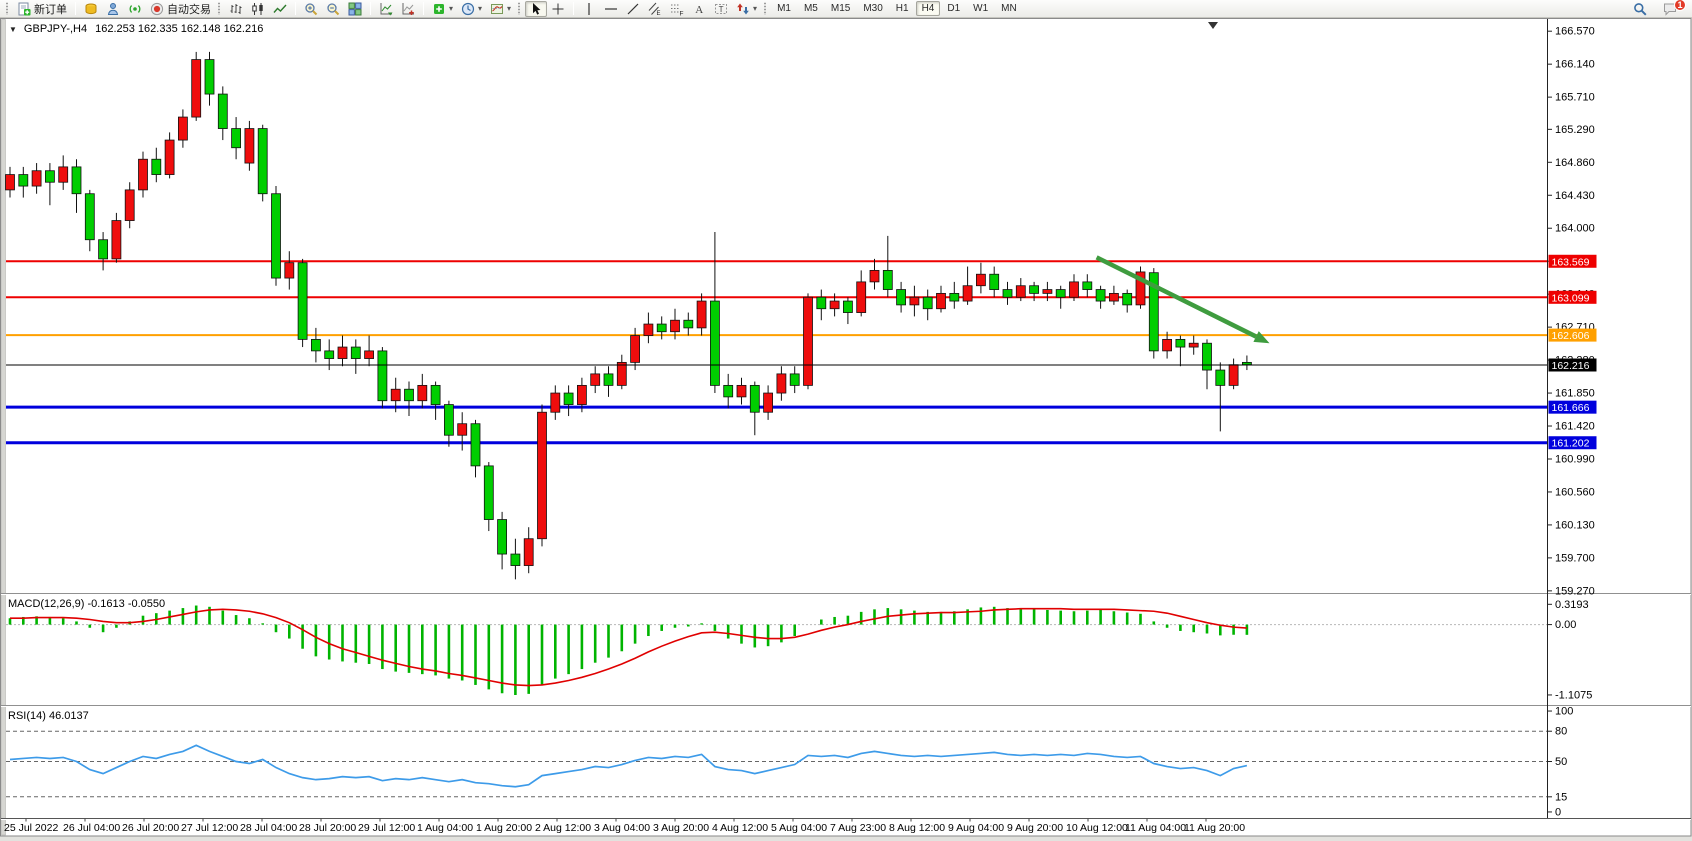  Describe the element at coordinates (280, 9) in the screenshot. I see `line-chart-button` at that location.